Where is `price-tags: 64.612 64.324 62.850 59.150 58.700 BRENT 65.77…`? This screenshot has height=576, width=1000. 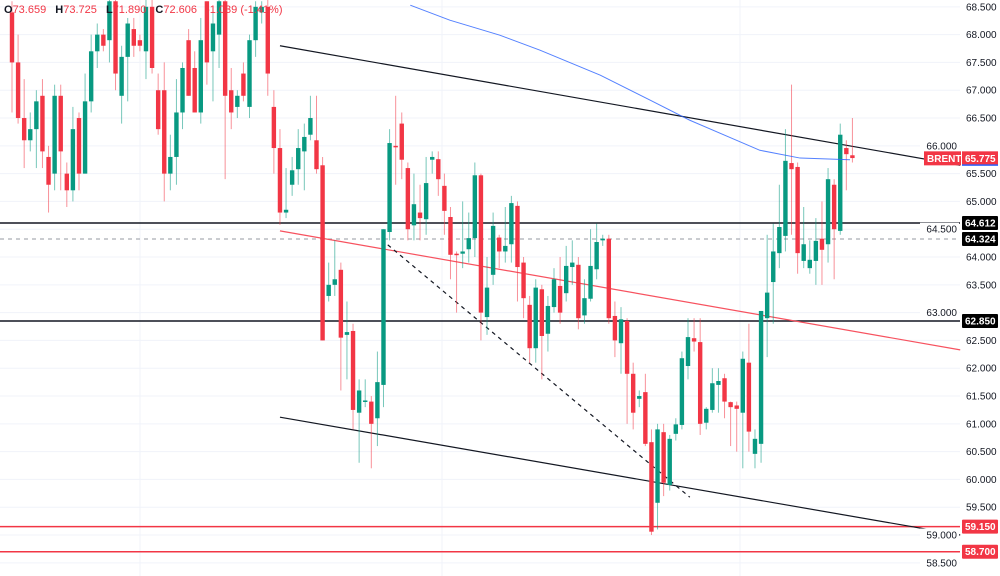 price-tags: 64.612 64.324 62.850 59.150 58.700 BRENT 65.77… is located at coordinates (961, 355).